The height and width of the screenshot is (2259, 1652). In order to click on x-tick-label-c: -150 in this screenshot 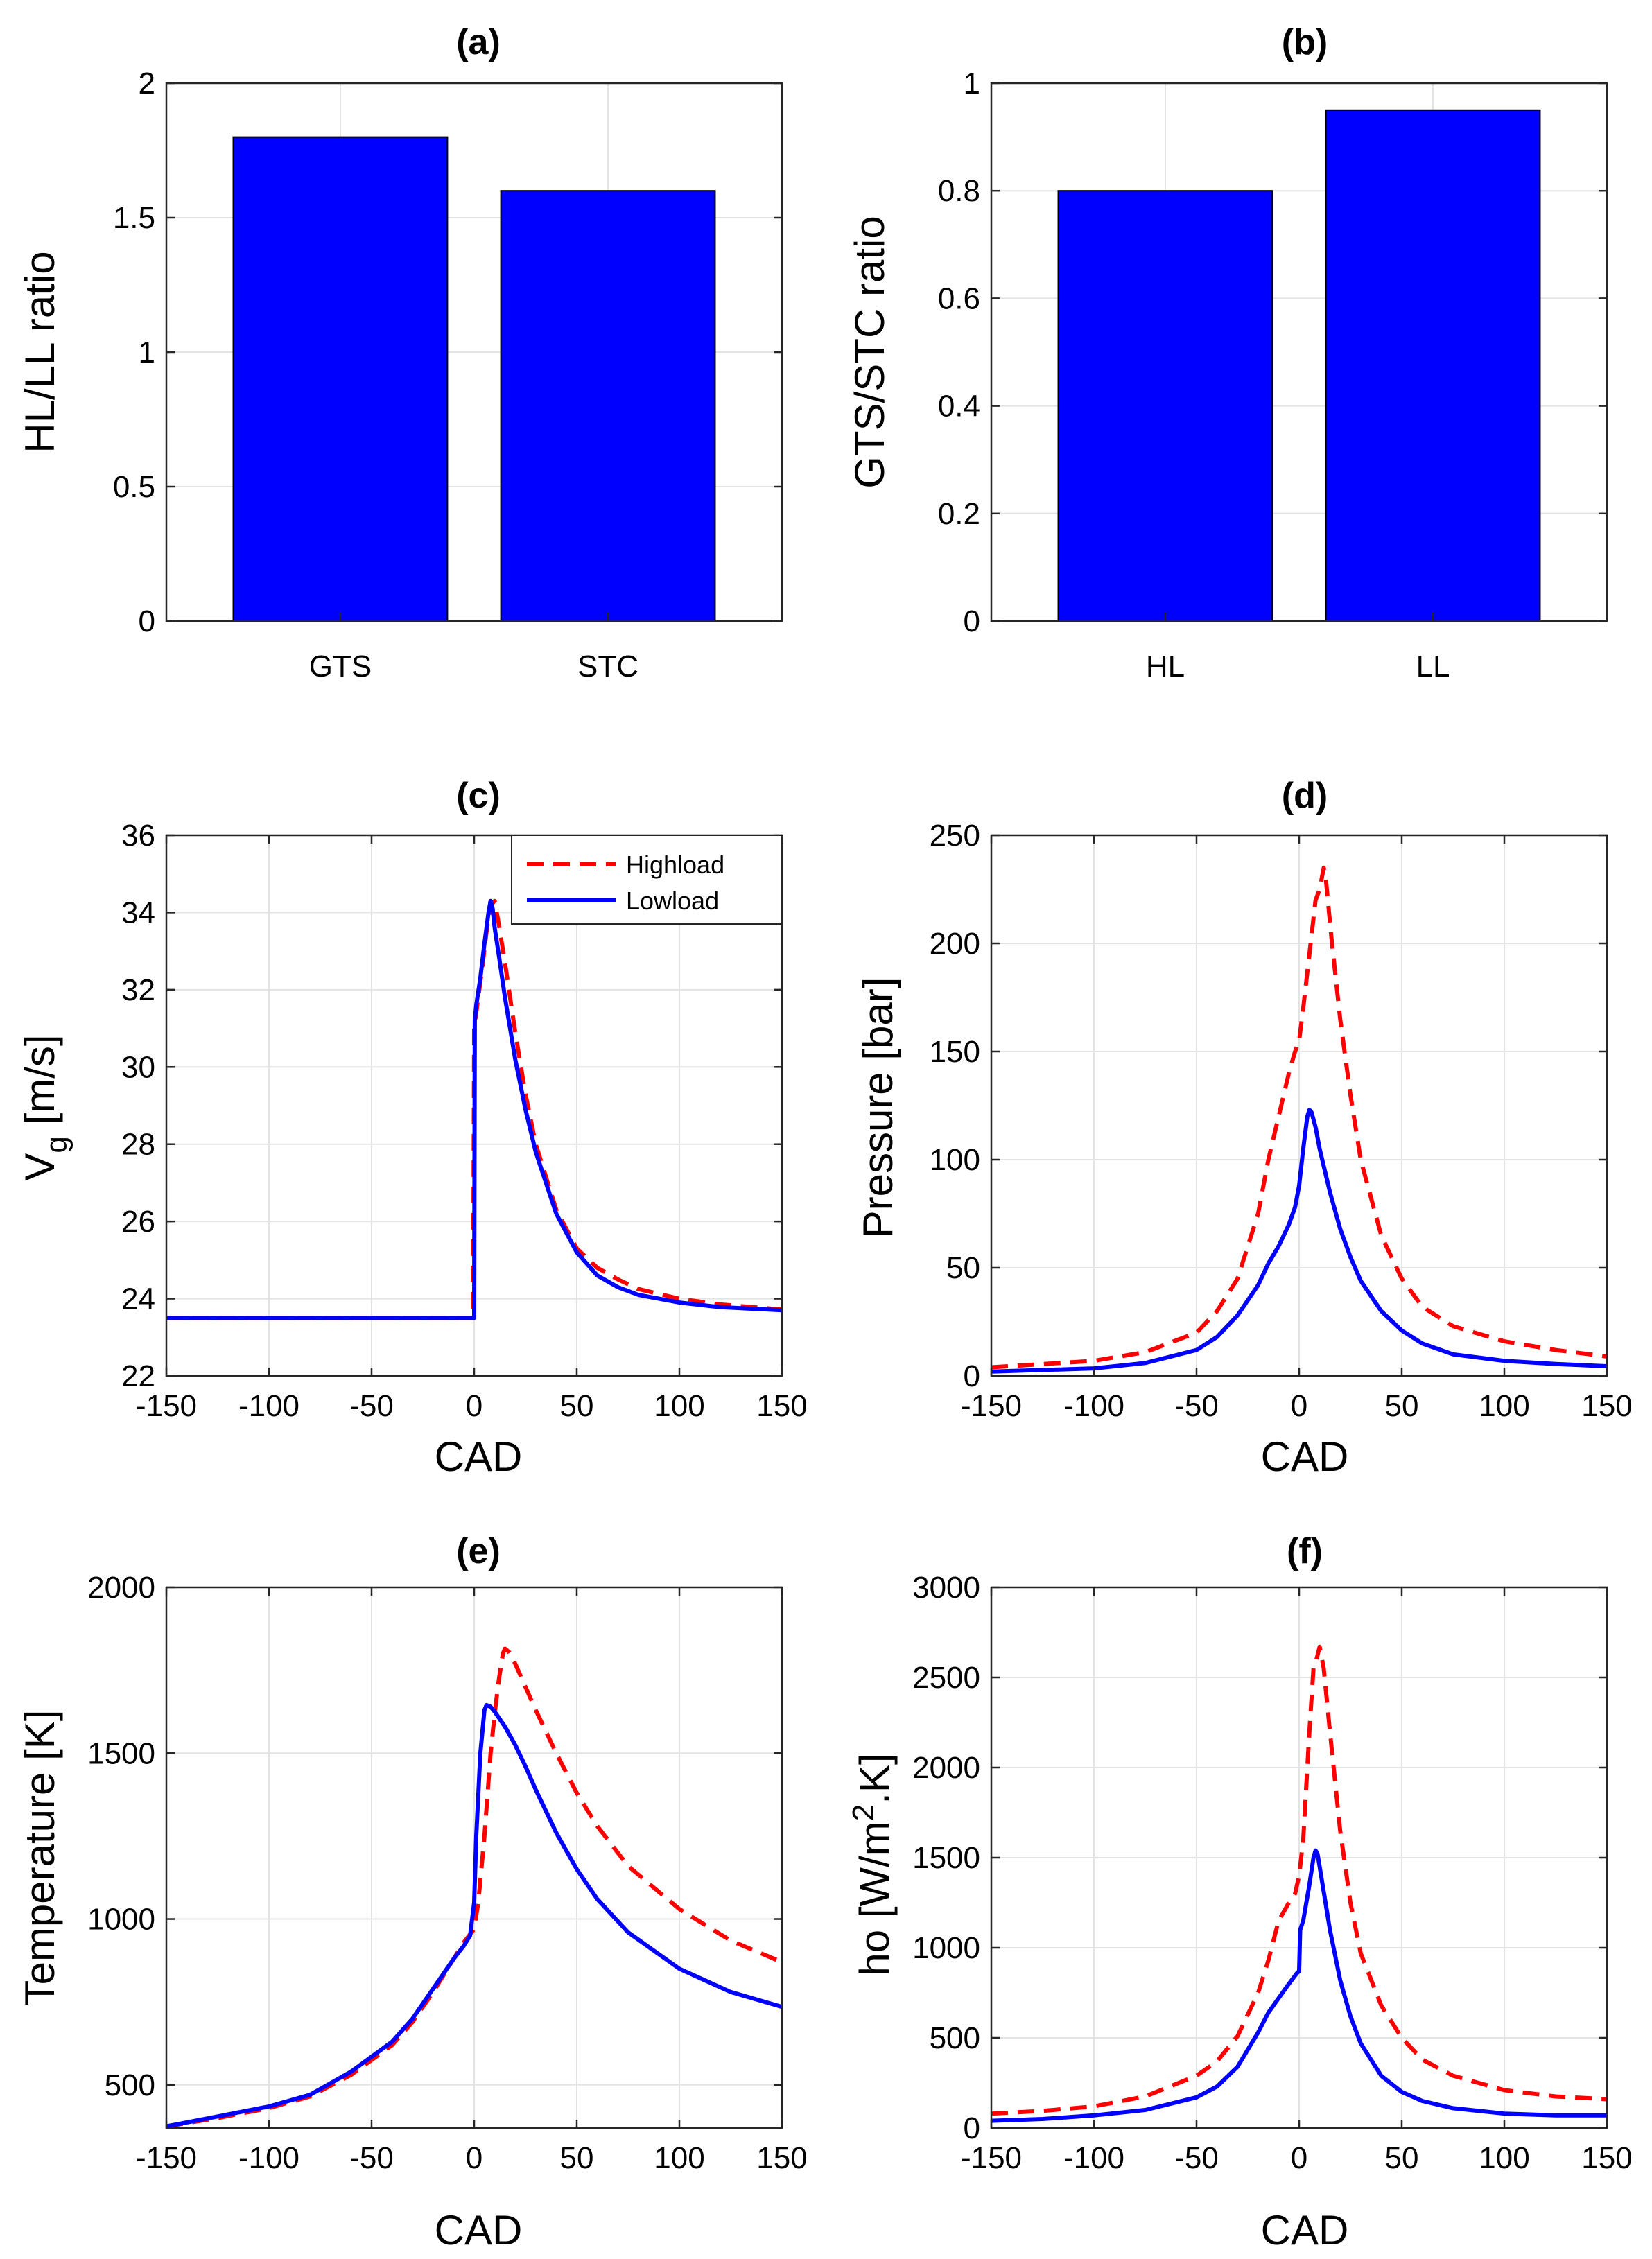, I will do `click(166, 1406)`.